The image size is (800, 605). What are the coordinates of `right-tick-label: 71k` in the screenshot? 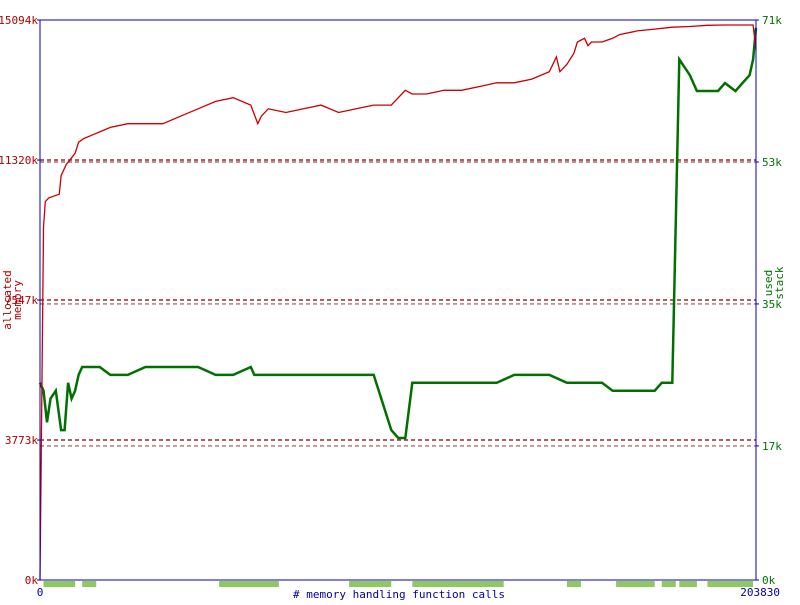 It's located at (772, 20).